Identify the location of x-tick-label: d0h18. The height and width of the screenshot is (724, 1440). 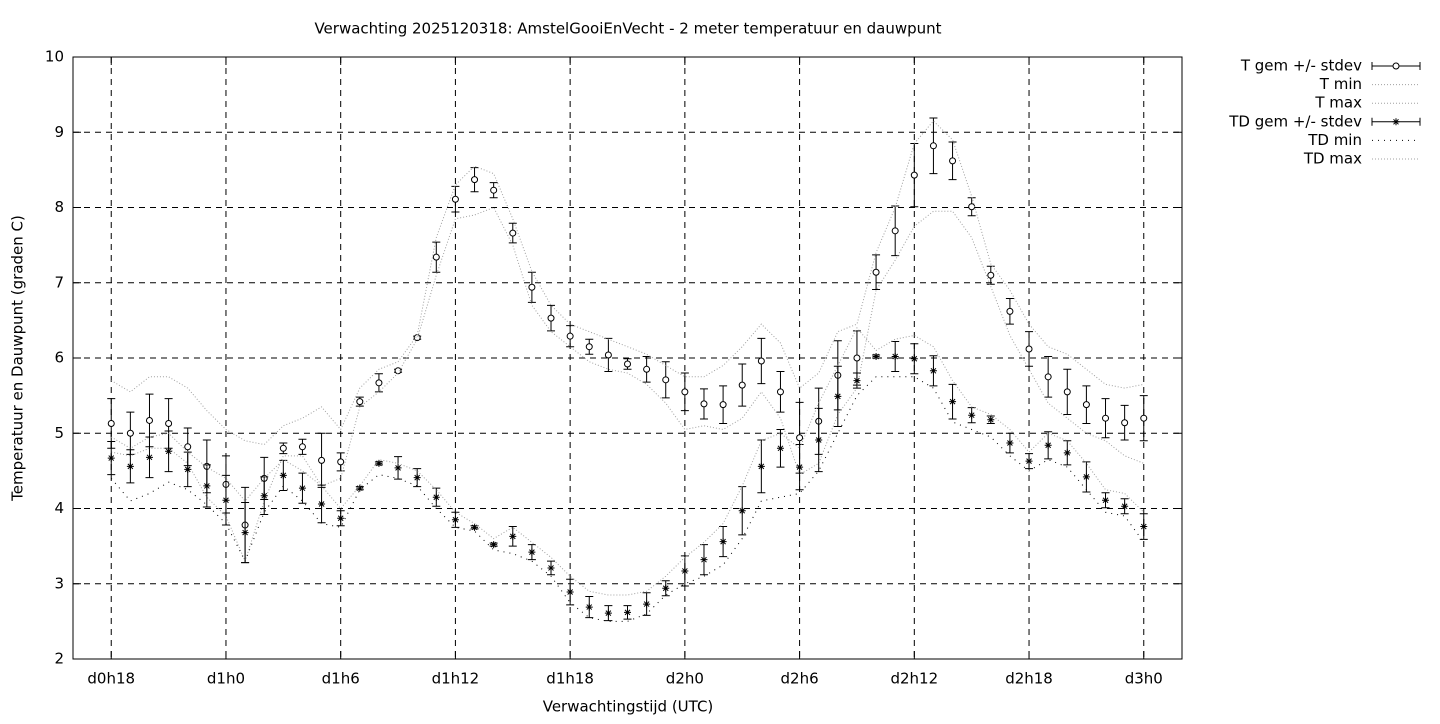
(111, 679).